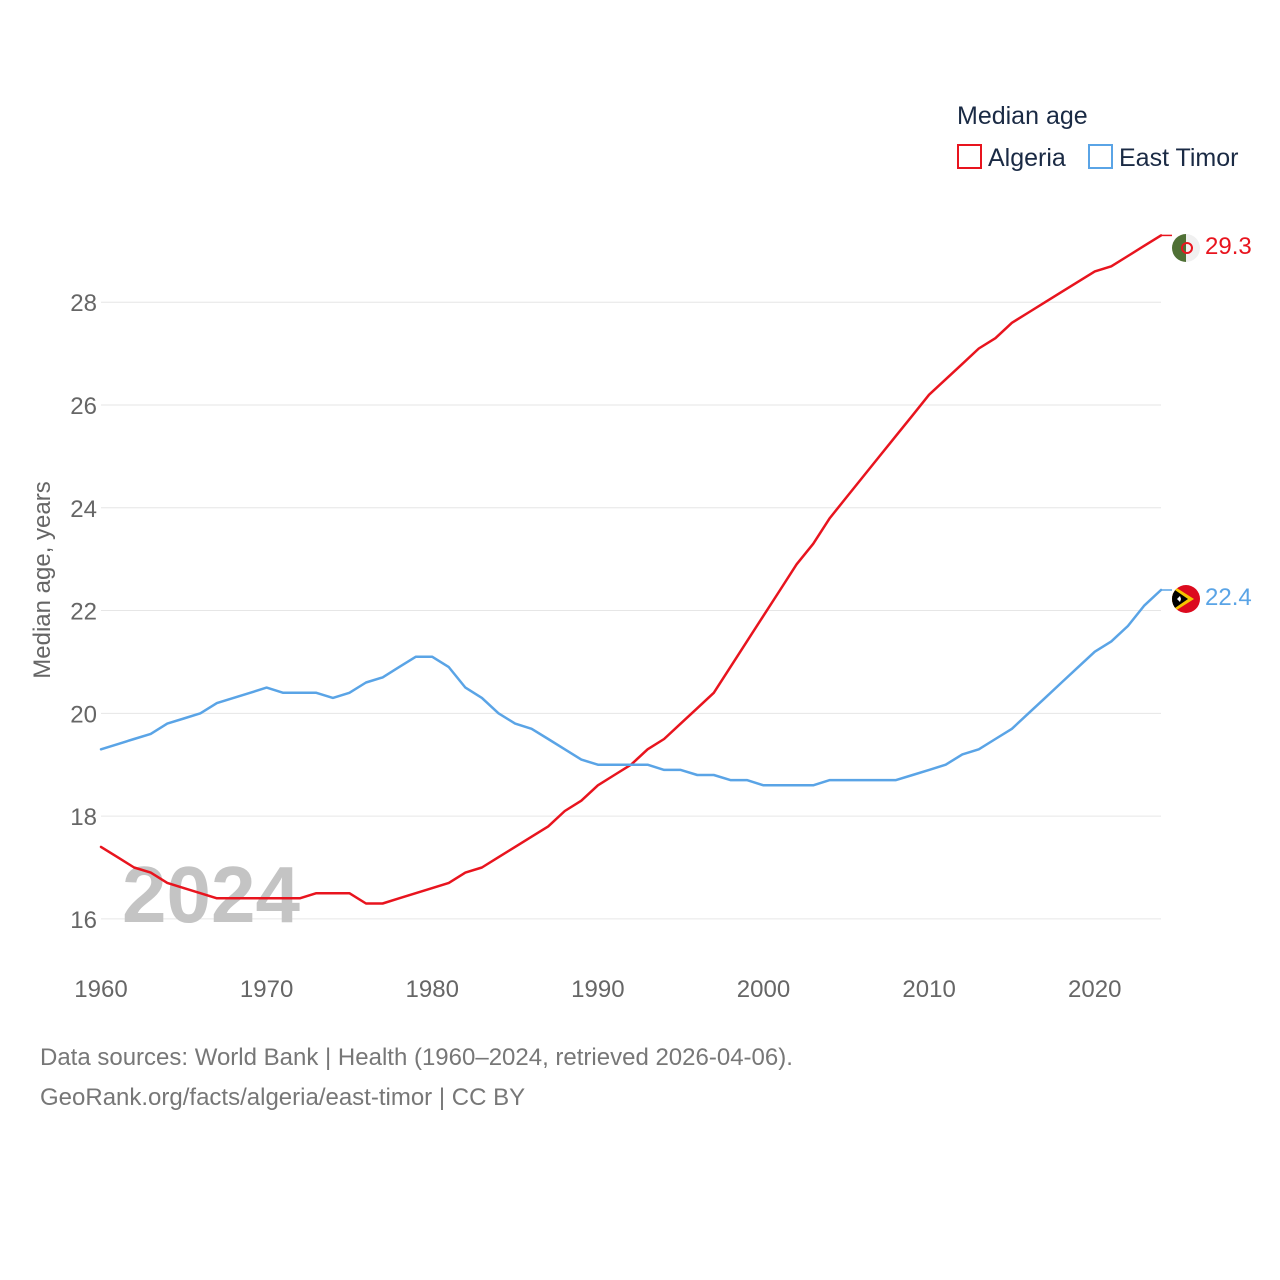 The image size is (1280, 1280). Describe the element at coordinates (969, 156) in the screenshot. I see `legend-swatch-algeria` at that location.